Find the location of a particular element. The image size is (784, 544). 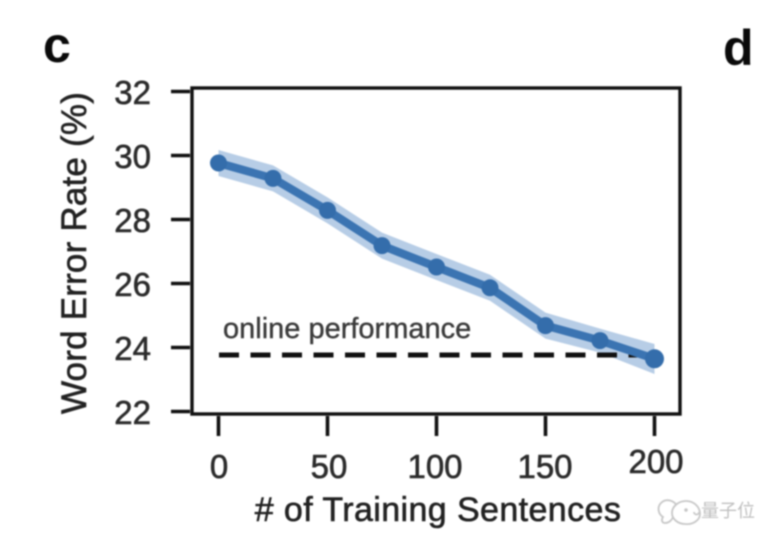

svg-text: # of Training Sentences is located at coordinates (438, 510).